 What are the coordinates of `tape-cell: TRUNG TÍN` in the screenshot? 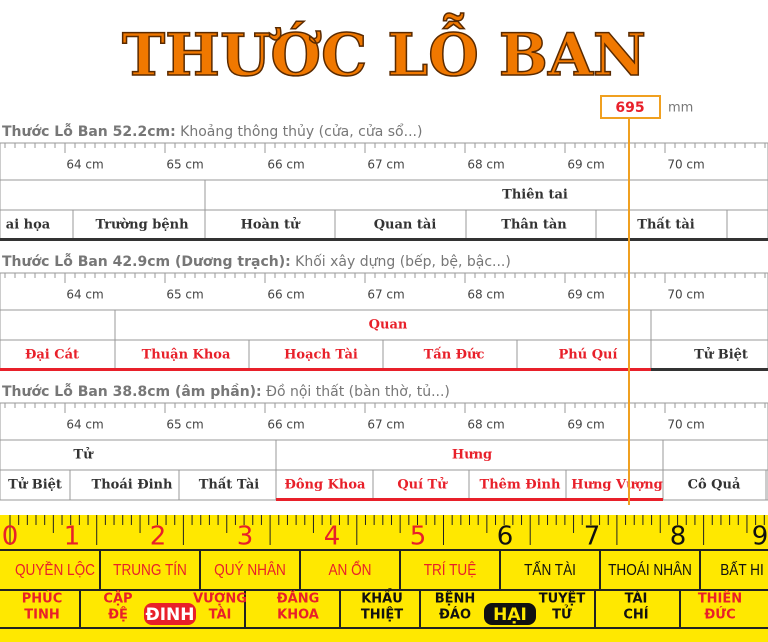 It's located at (150, 570).